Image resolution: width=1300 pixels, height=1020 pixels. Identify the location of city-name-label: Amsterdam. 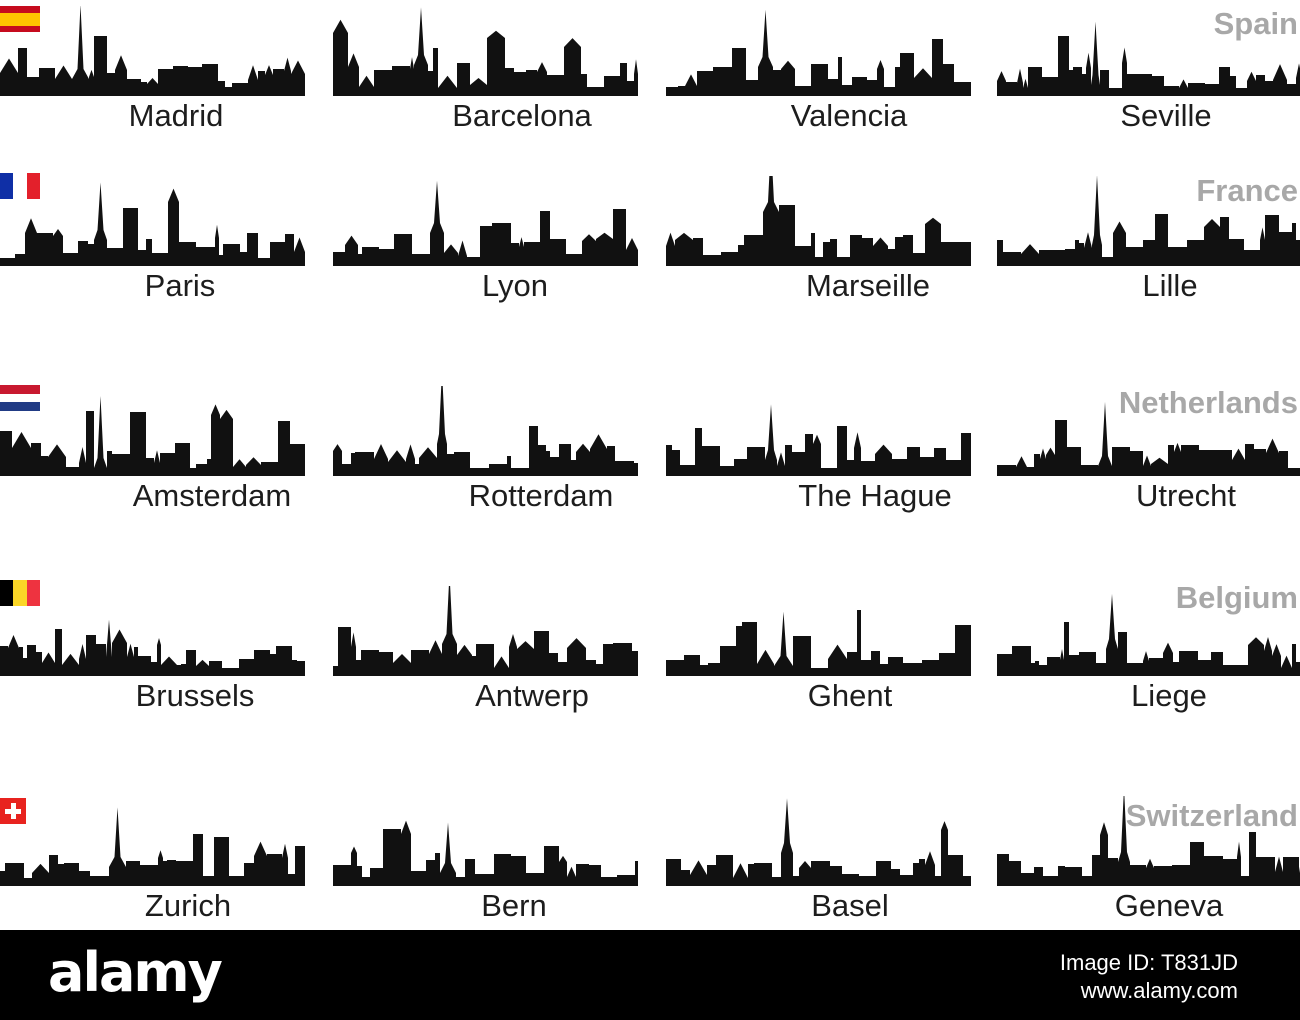
(212, 495).